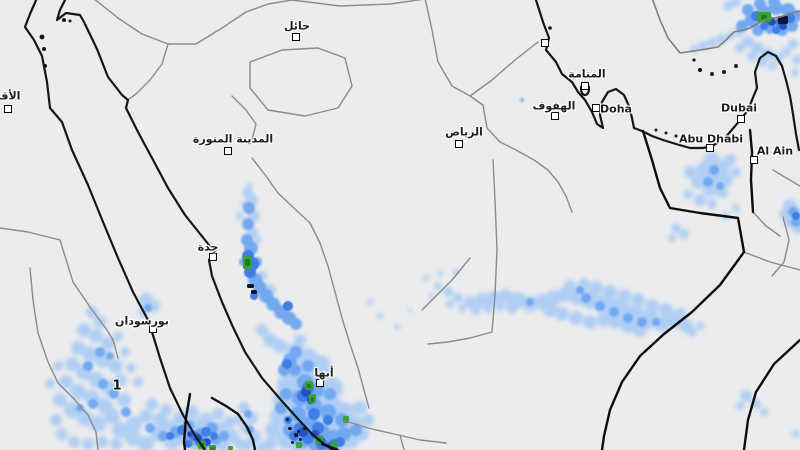  I want to click on map-annotation: 1, so click(117, 386).